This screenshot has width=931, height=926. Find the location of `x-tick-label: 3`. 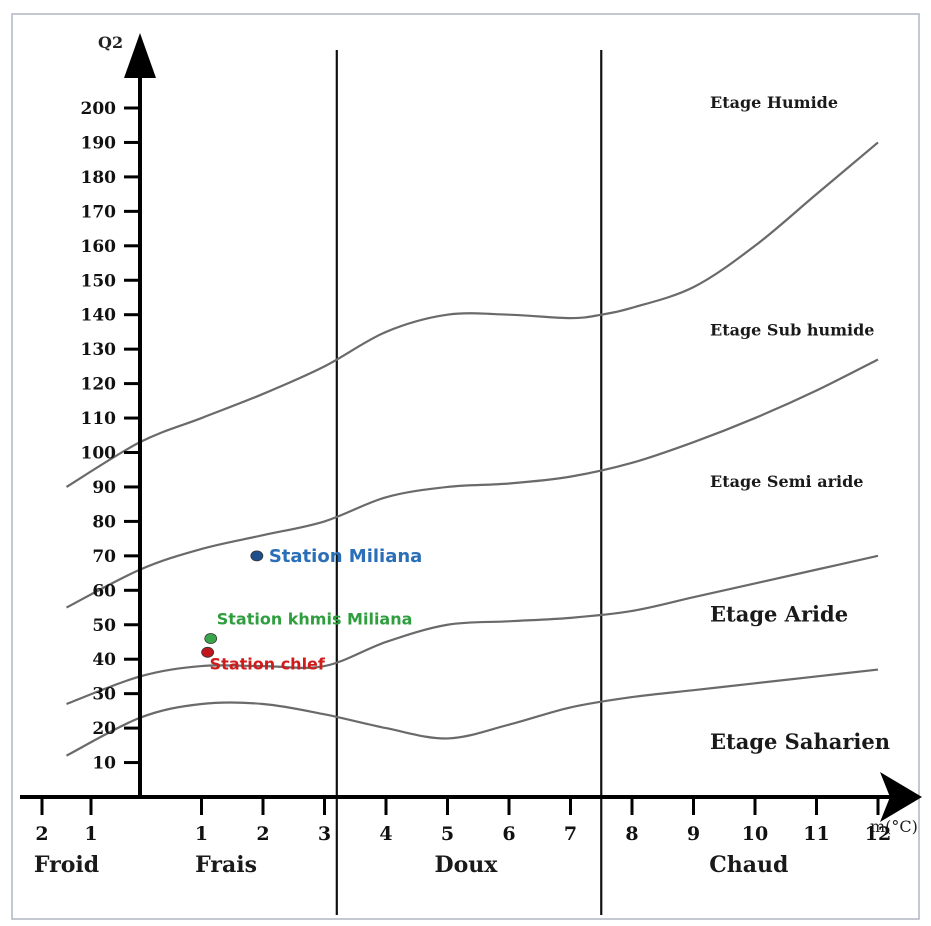

x-tick-label: 3 is located at coordinates (324, 834).